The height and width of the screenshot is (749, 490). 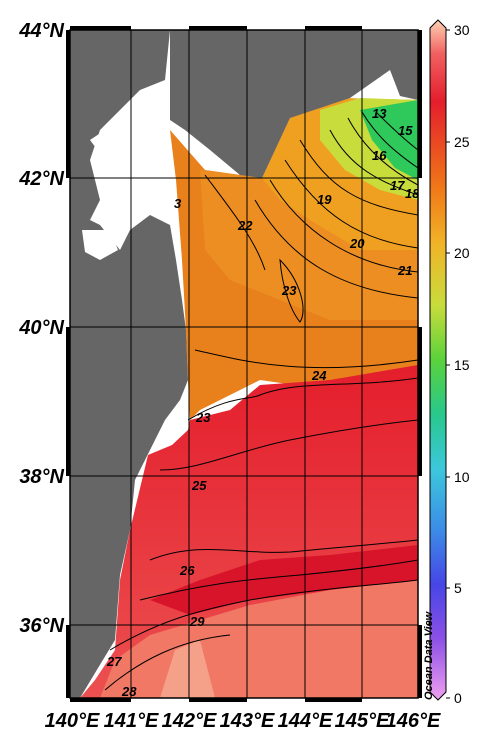 What do you see at coordinates (412, 193) in the screenshot?
I see `contour-label-18: 18` at bounding box center [412, 193].